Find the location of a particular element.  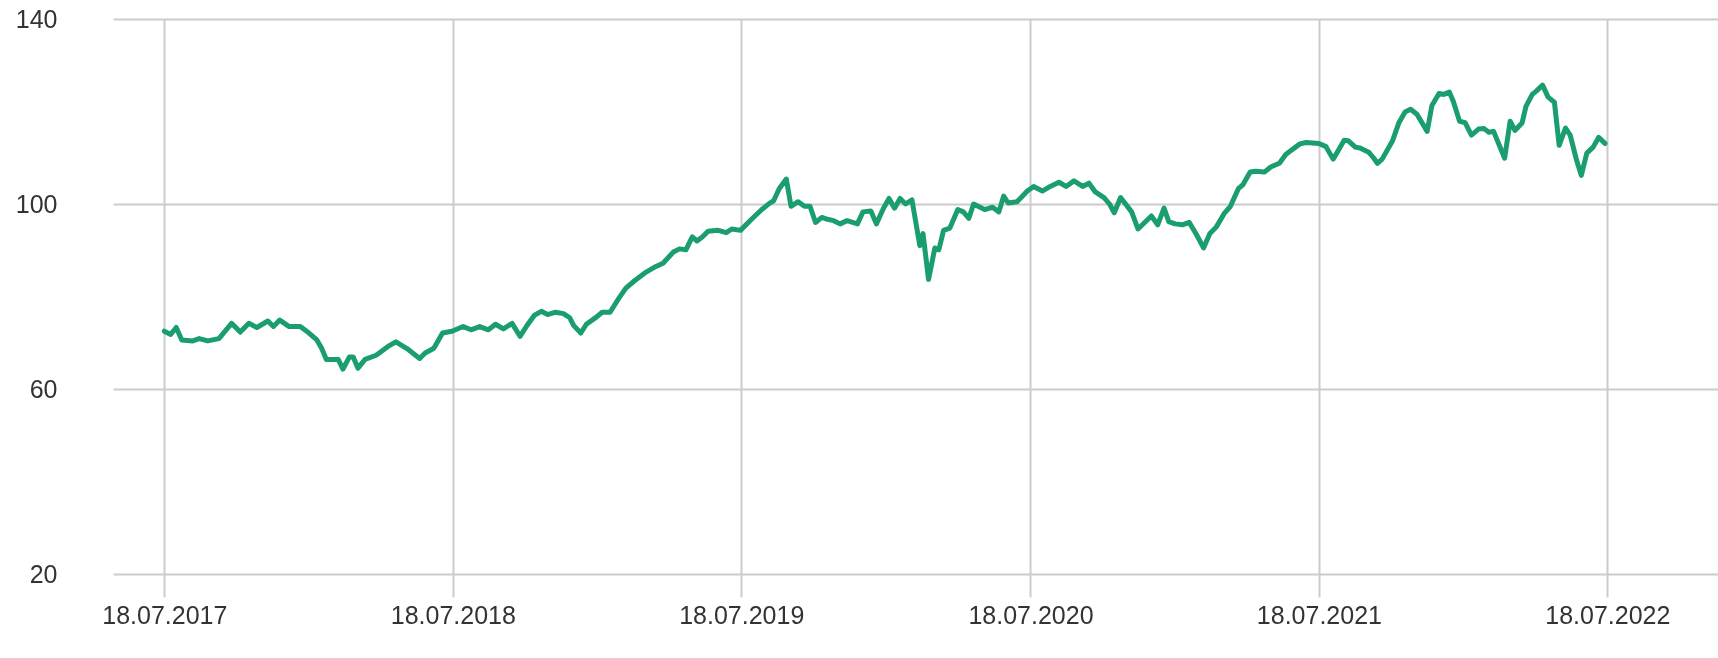

y-tick-label: 60 is located at coordinates (43, 388).